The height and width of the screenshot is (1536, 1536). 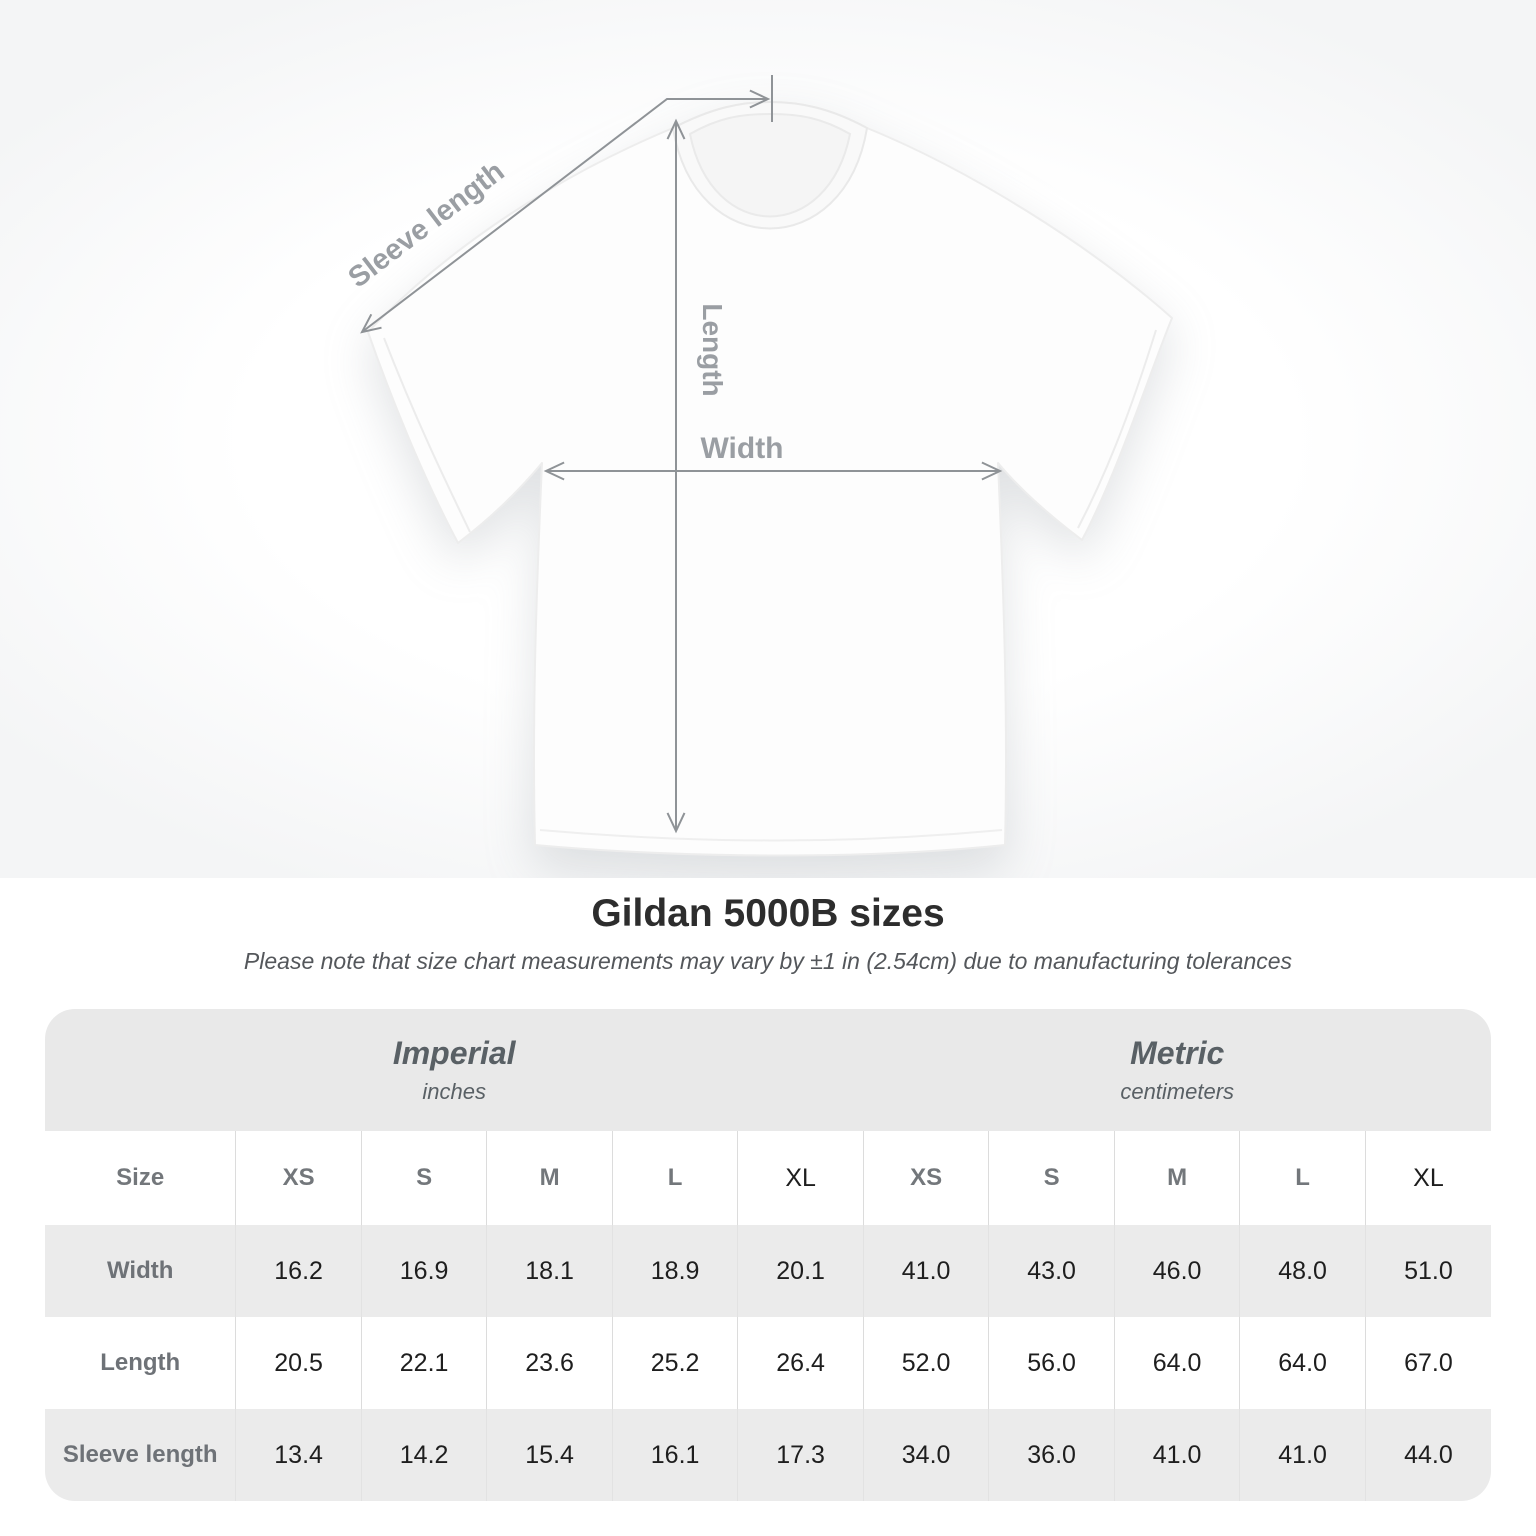 What do you see at coordinates (140, 1363) in the screenshot?
I see `row-label-length: Length` at bounding box center [140, 1363].